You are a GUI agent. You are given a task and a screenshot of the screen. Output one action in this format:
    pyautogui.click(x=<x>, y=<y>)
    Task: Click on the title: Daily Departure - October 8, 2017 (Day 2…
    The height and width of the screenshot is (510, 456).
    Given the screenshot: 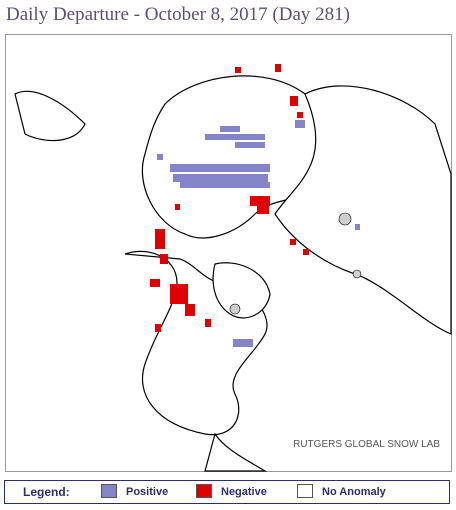 What is the action you would take?
    pyautogui.click(x=178, y=14)
    